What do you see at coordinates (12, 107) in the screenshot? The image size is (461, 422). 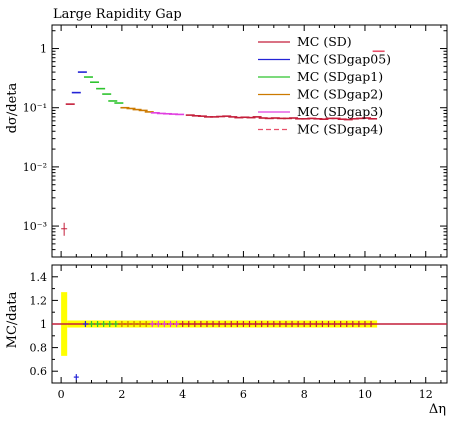 I see `main-y-axis-label: dσ/deta` at bounding box center [12, 107].